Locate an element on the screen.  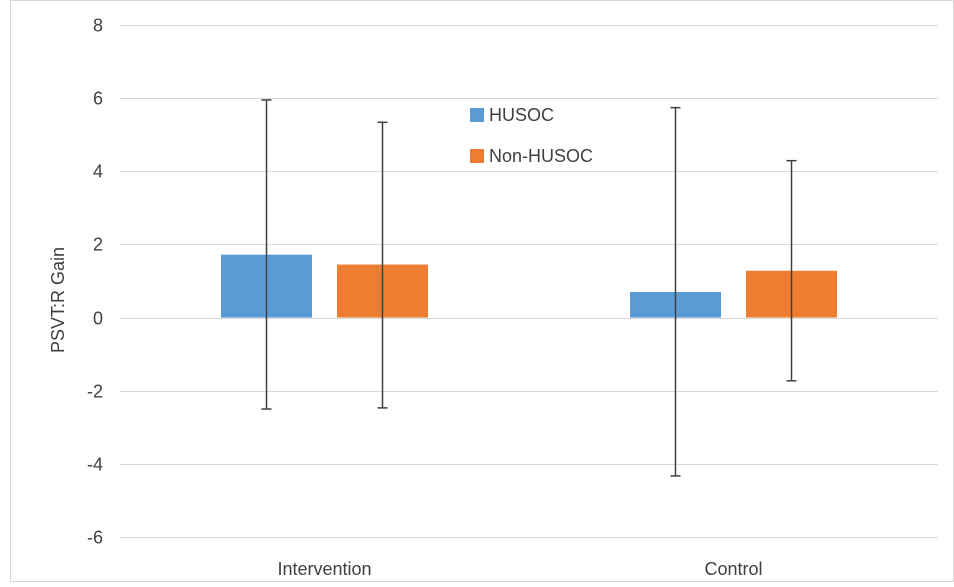
x-tick-label: Control is located at coordinates (733, 569).